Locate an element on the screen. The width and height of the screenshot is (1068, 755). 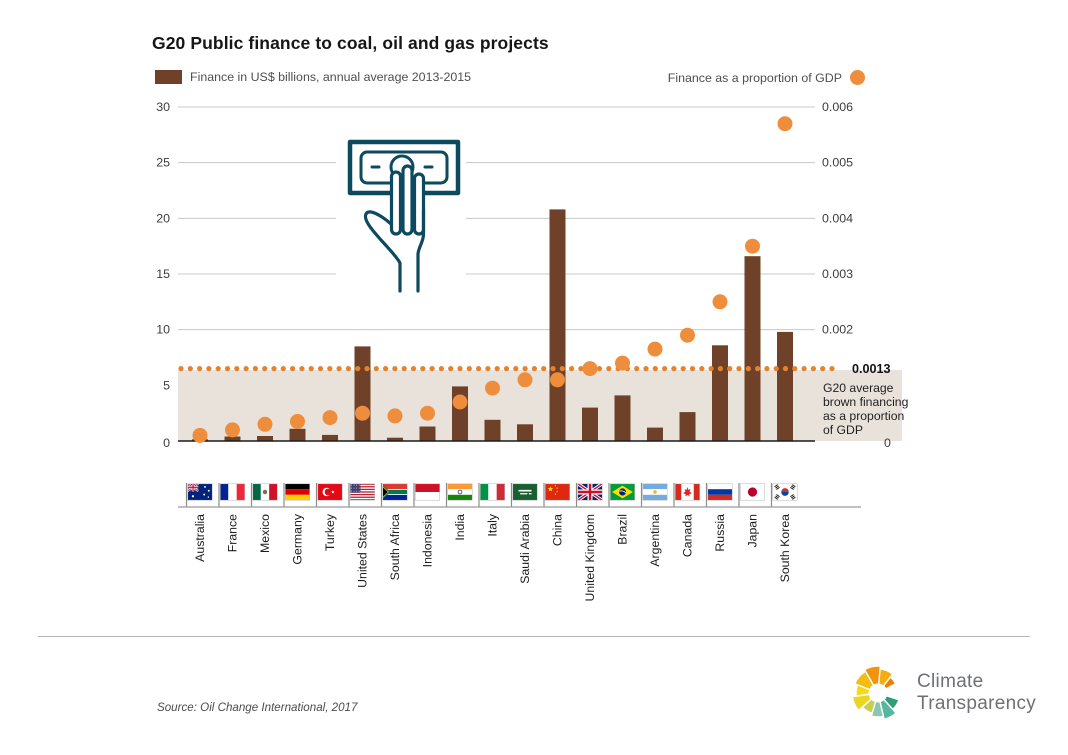
country-label-japan: Japan is located at coordinates (753, 531).